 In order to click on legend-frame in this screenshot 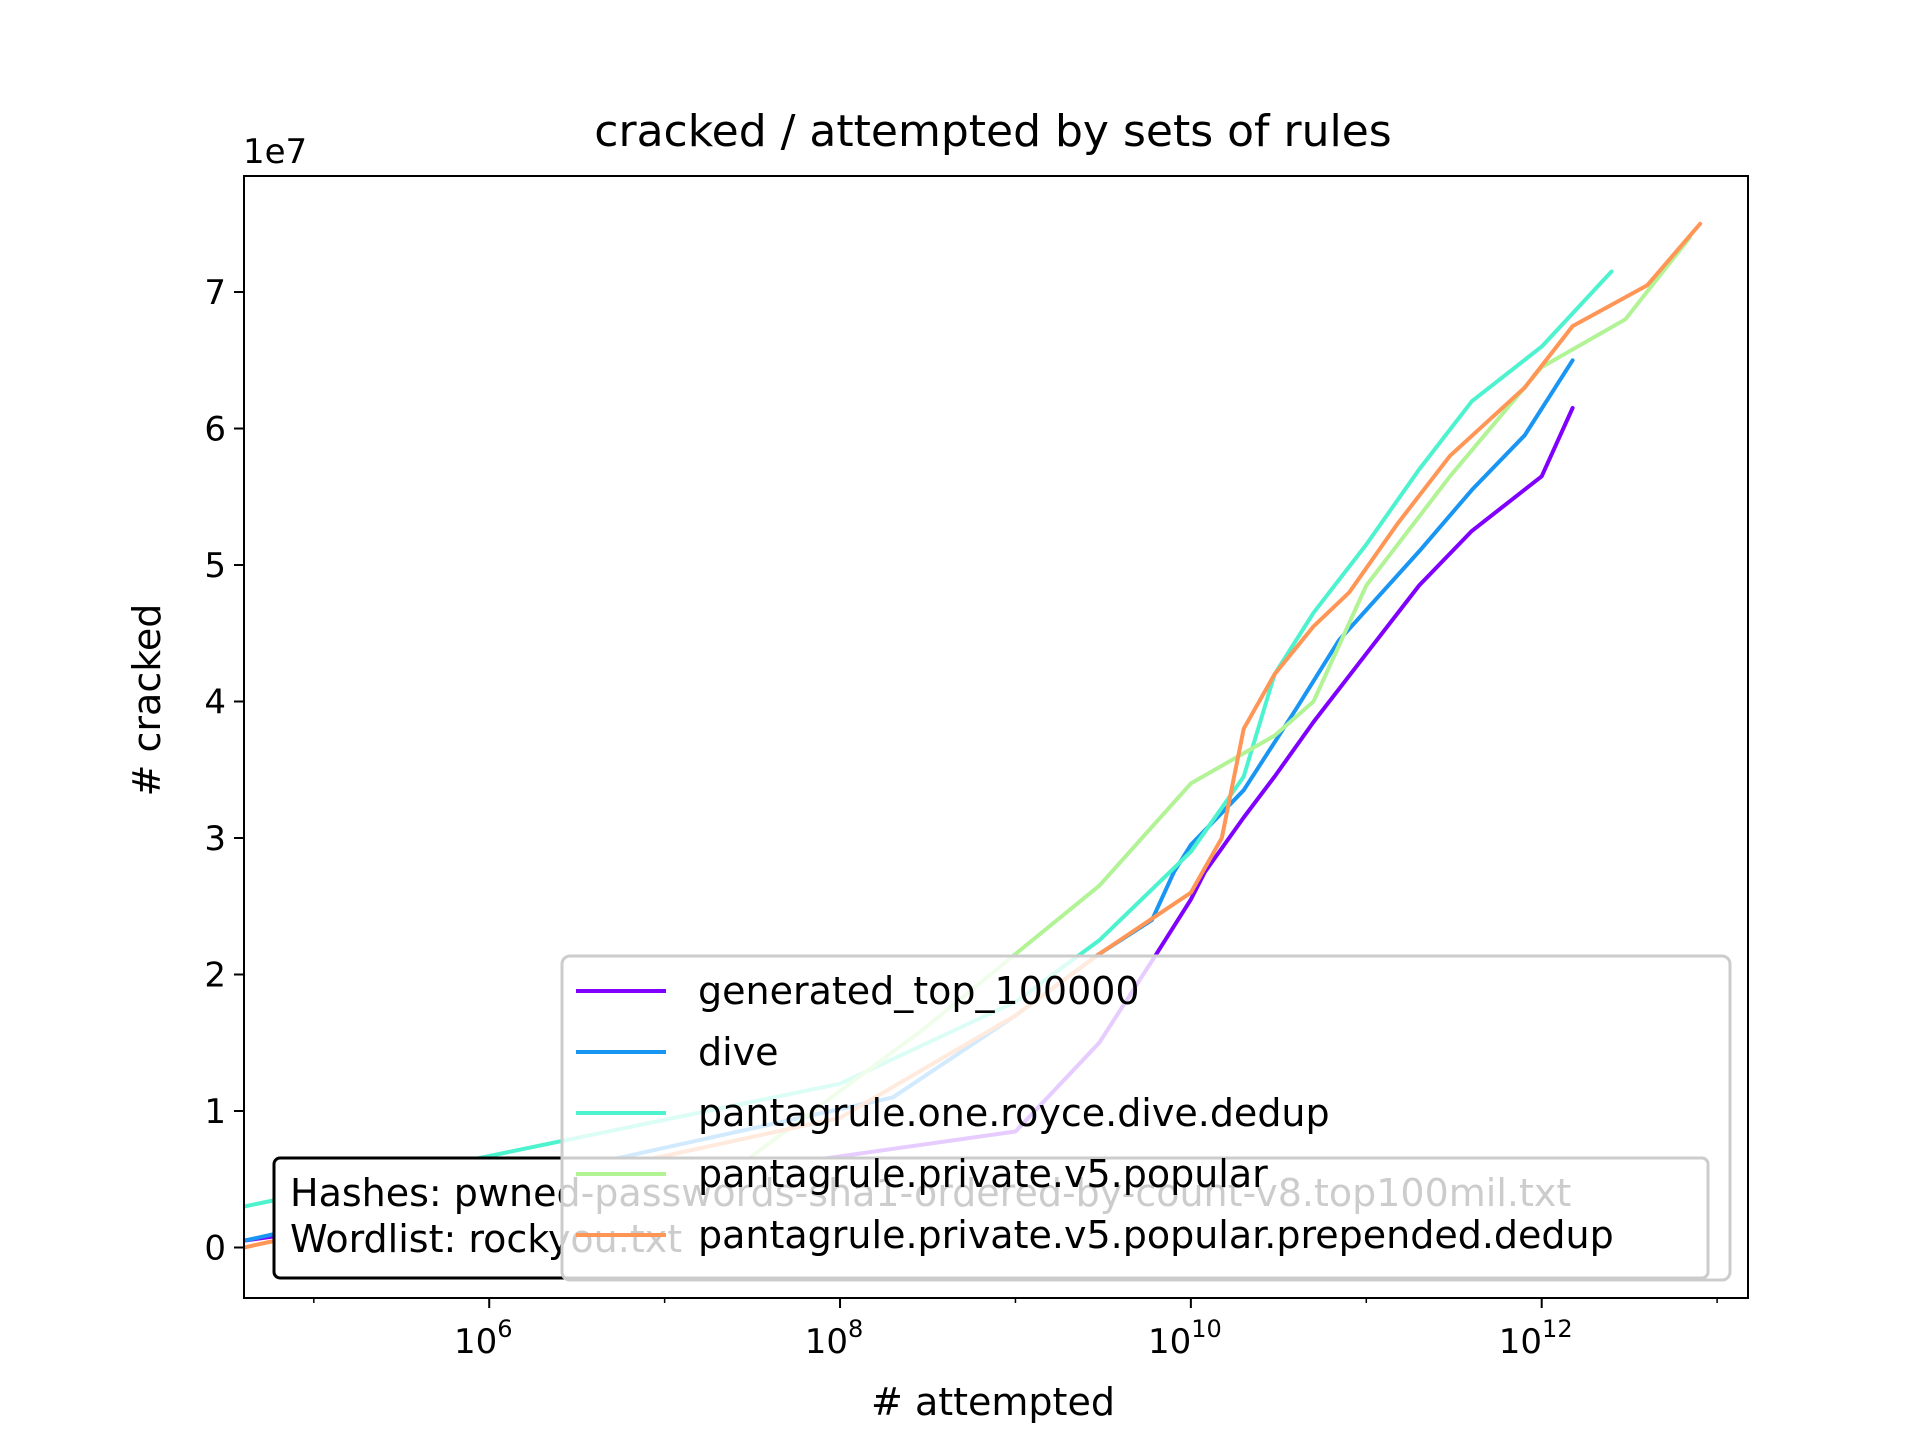, I will do `click(1146, 1118)`.